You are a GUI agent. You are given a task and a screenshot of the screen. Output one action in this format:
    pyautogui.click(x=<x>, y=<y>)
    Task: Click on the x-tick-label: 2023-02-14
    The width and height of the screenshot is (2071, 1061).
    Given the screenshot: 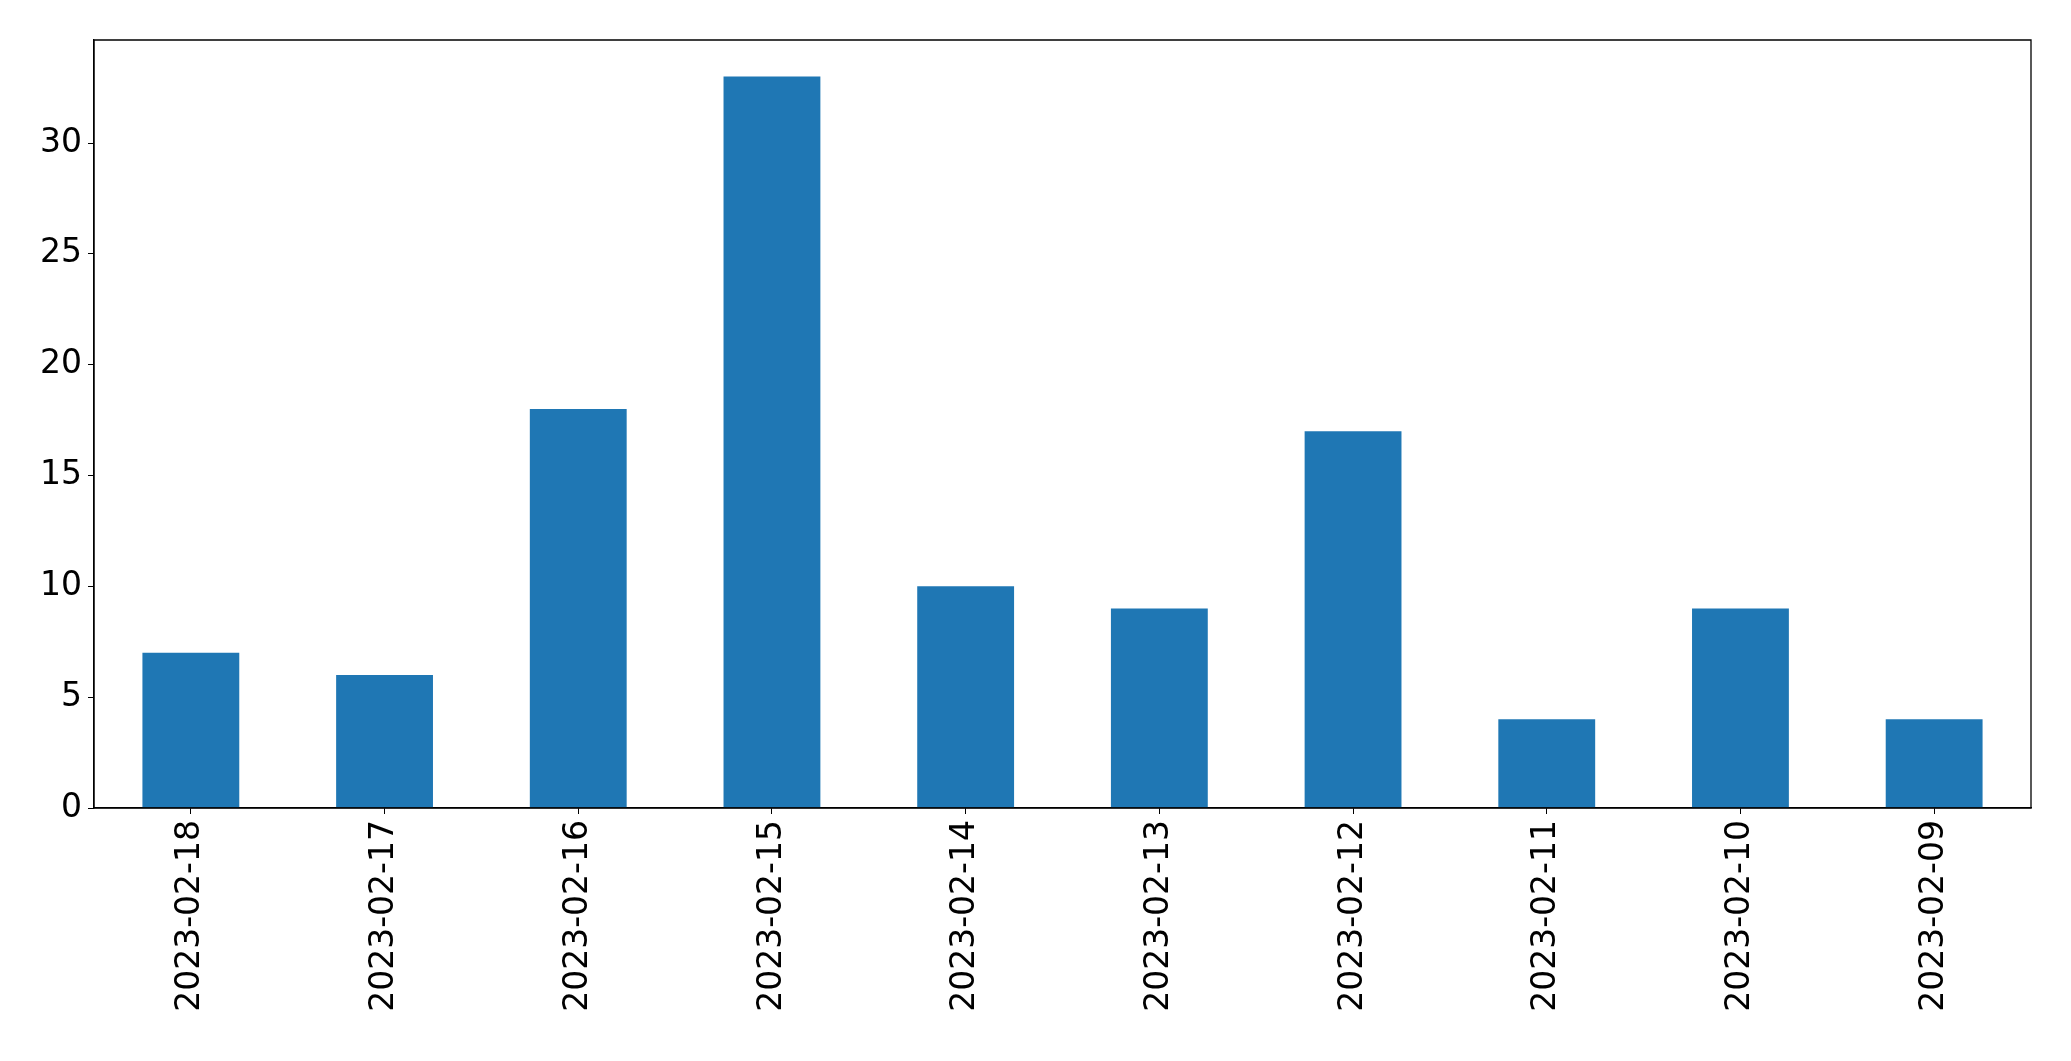 What is the action you would take?
    pyautogui.click(x=963, y=916)
    